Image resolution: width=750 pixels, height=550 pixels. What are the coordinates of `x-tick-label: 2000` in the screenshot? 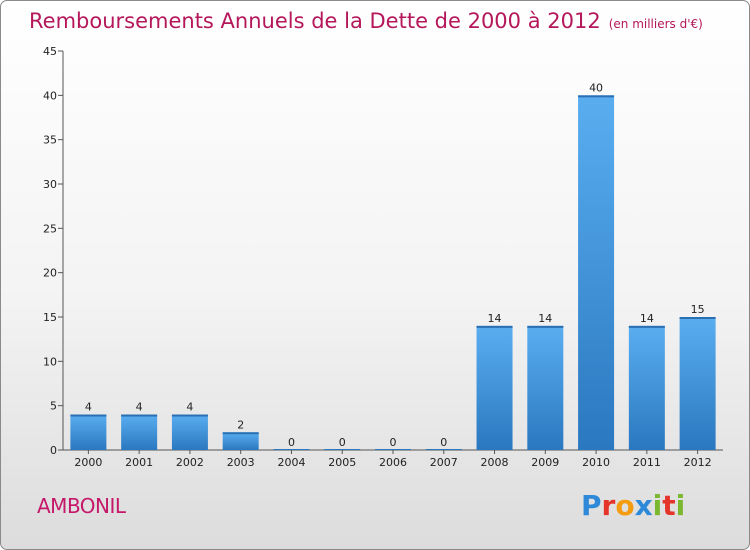 It's located at (88, 462).